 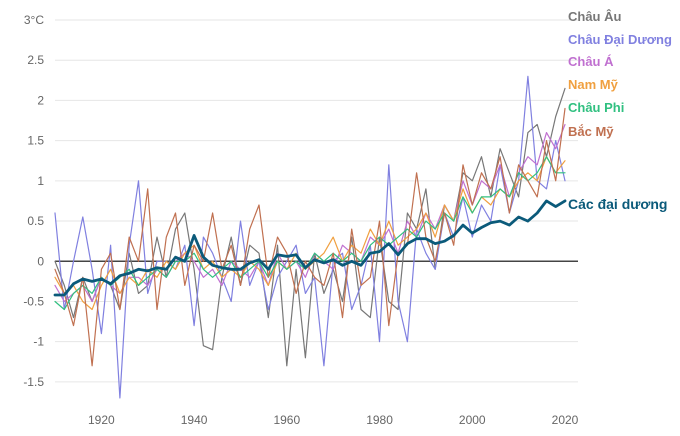 What do you see at coordinates (379, 420) in the screenshot?
I see `x-tick-label: 1980` at bounding box center [379, 420].